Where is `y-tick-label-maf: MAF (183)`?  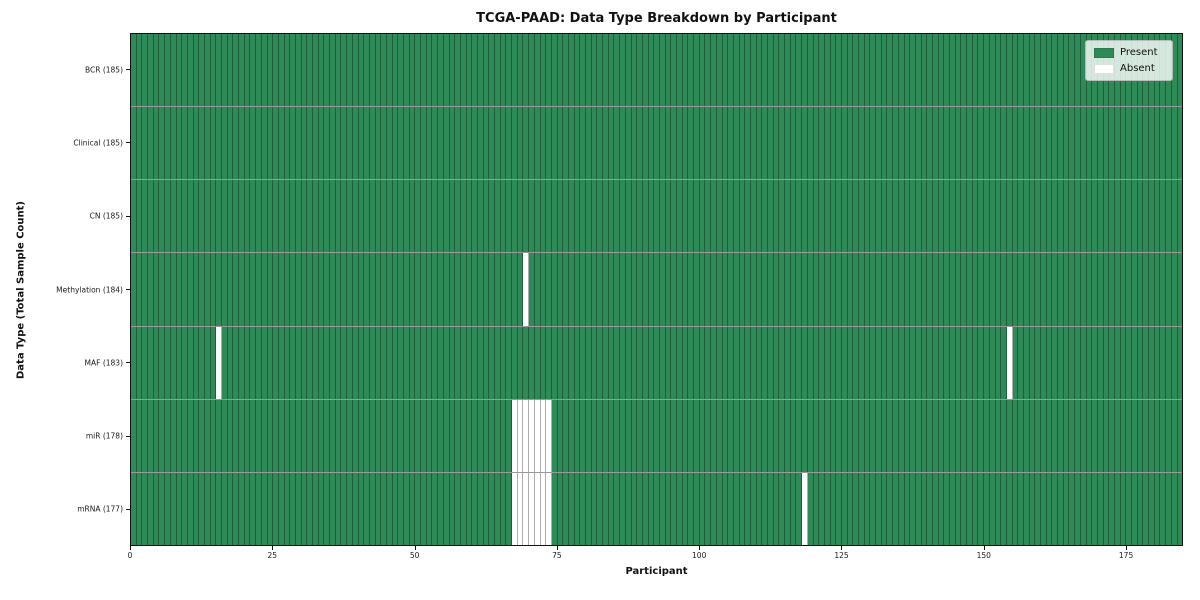
y-tick-label-maf: MAF (183) is located at coordinates (103, 363).